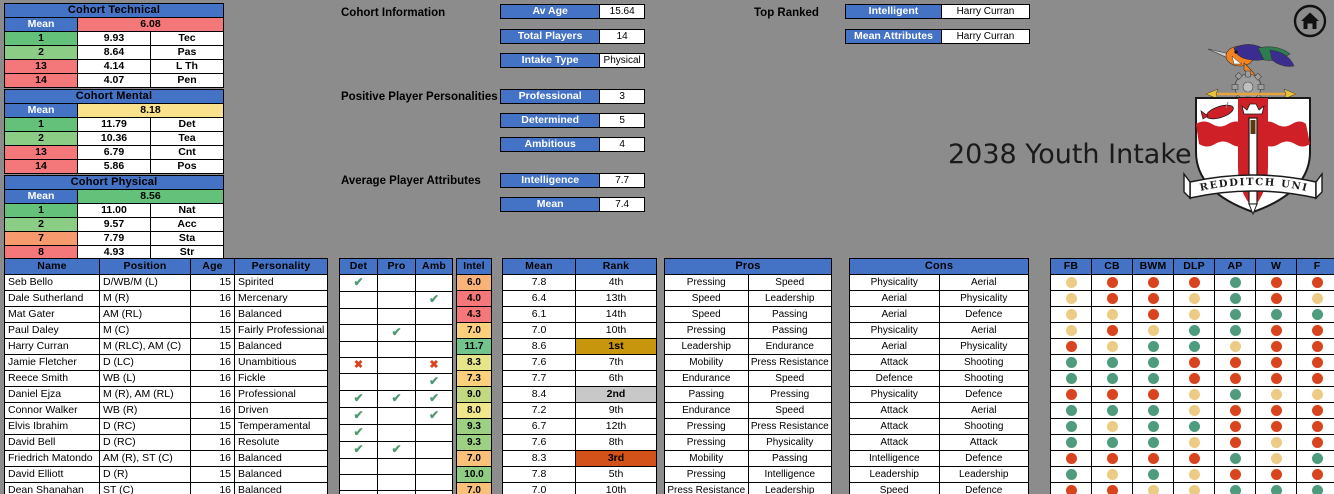 This screenshot has height=494, width=1334. What do you see at coordinates (551, 11) in the screenshot?
I see `stat-label: Av Age` at bounding box center [551, 11].